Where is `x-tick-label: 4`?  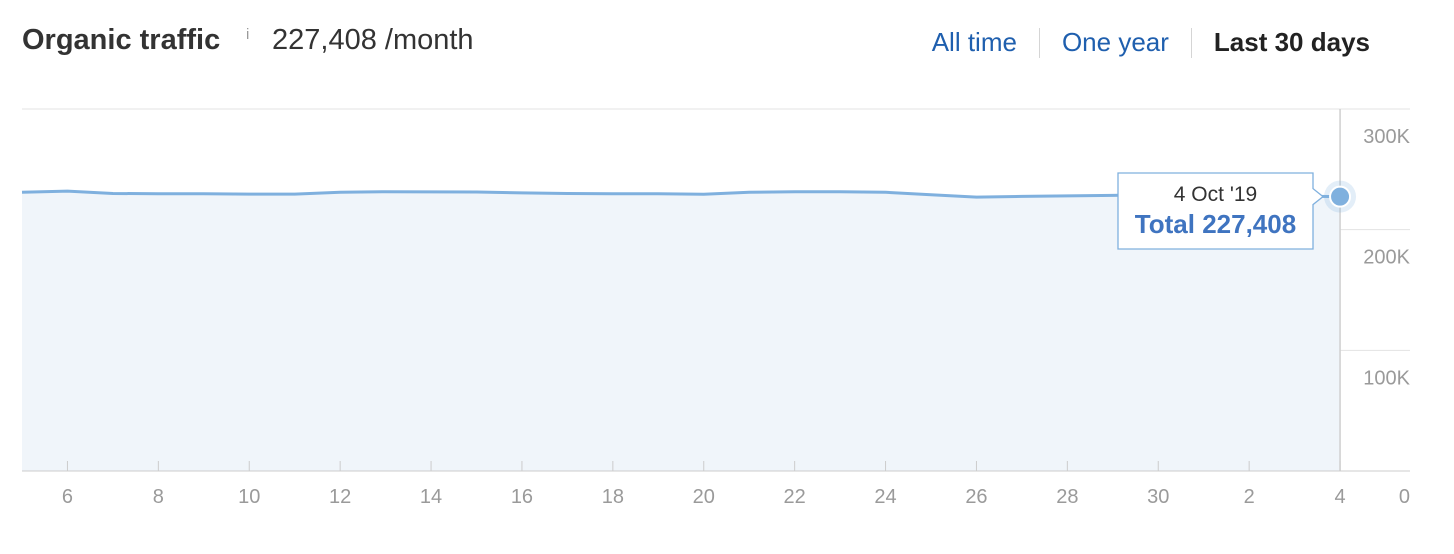 x-tick-label: 4 is located at coordinates (1339, 497).